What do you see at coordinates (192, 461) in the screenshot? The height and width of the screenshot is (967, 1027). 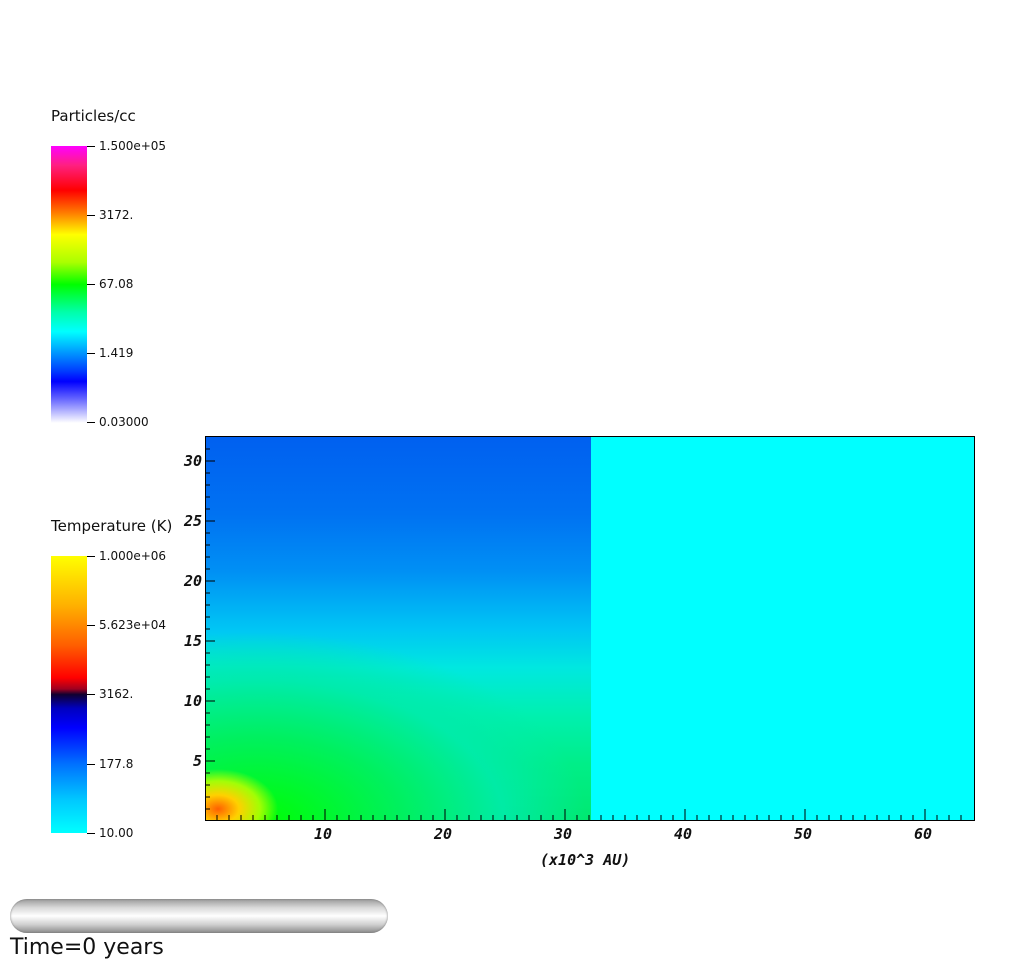 I see `y-tick-label: 30` at bounding box center [192, 461].